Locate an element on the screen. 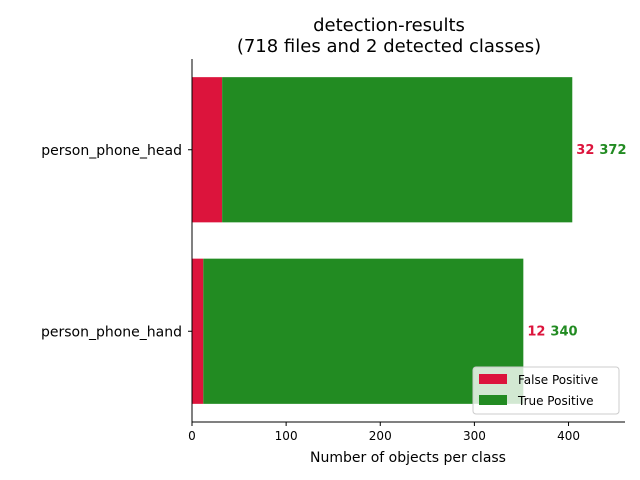  x-tick-label: 200 is located at coordinates (380, 436).